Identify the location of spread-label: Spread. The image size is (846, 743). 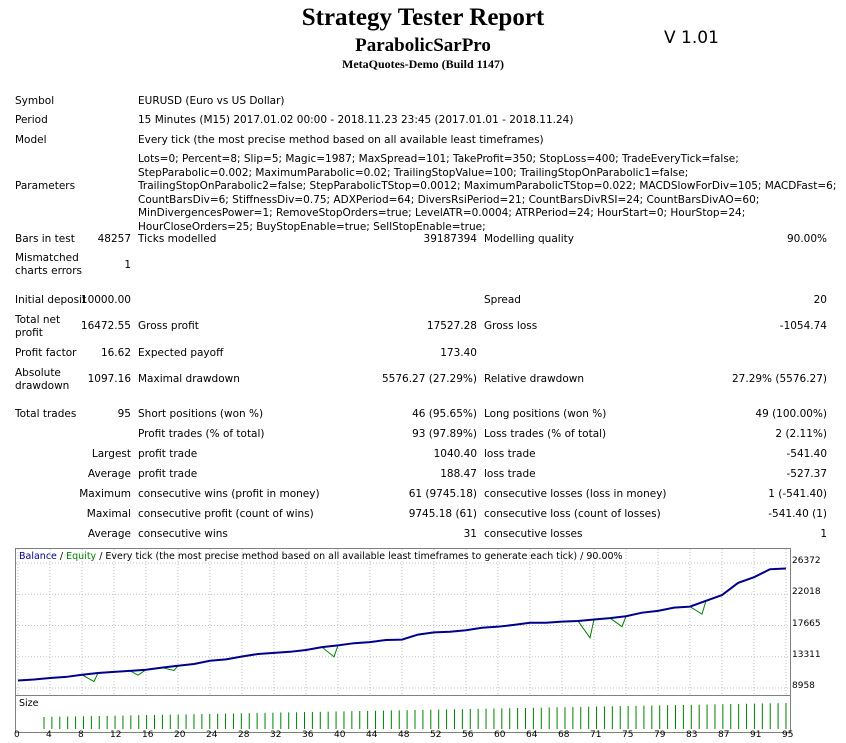
(502, 300).